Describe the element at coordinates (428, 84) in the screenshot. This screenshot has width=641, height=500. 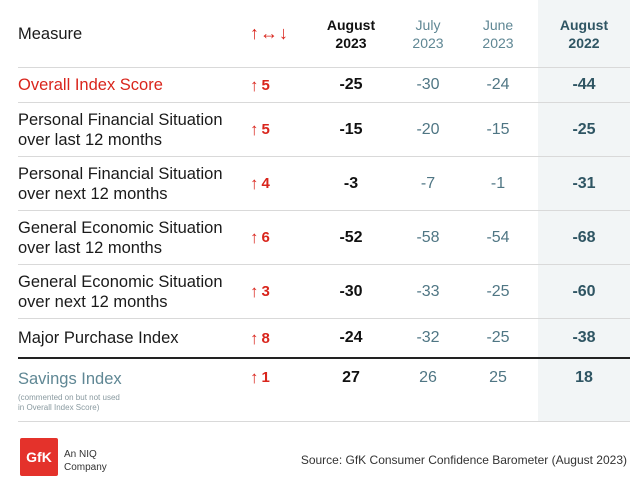
I see `row-july-2023: -30` at that location.